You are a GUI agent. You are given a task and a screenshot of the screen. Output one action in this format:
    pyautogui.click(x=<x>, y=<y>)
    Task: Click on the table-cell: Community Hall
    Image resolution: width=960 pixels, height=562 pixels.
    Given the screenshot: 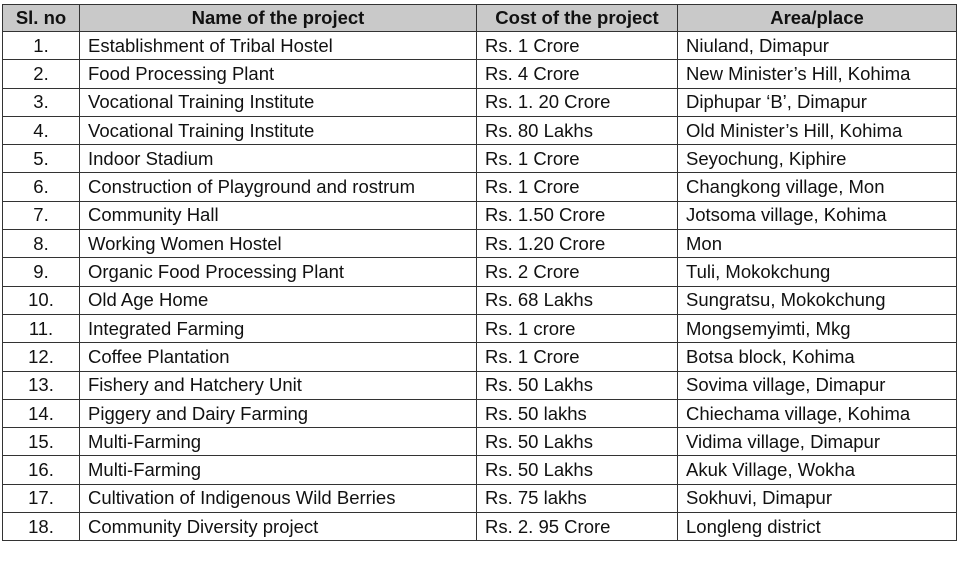 What is the action you would take?
    pyautogui.click(x=278, y=215)
    